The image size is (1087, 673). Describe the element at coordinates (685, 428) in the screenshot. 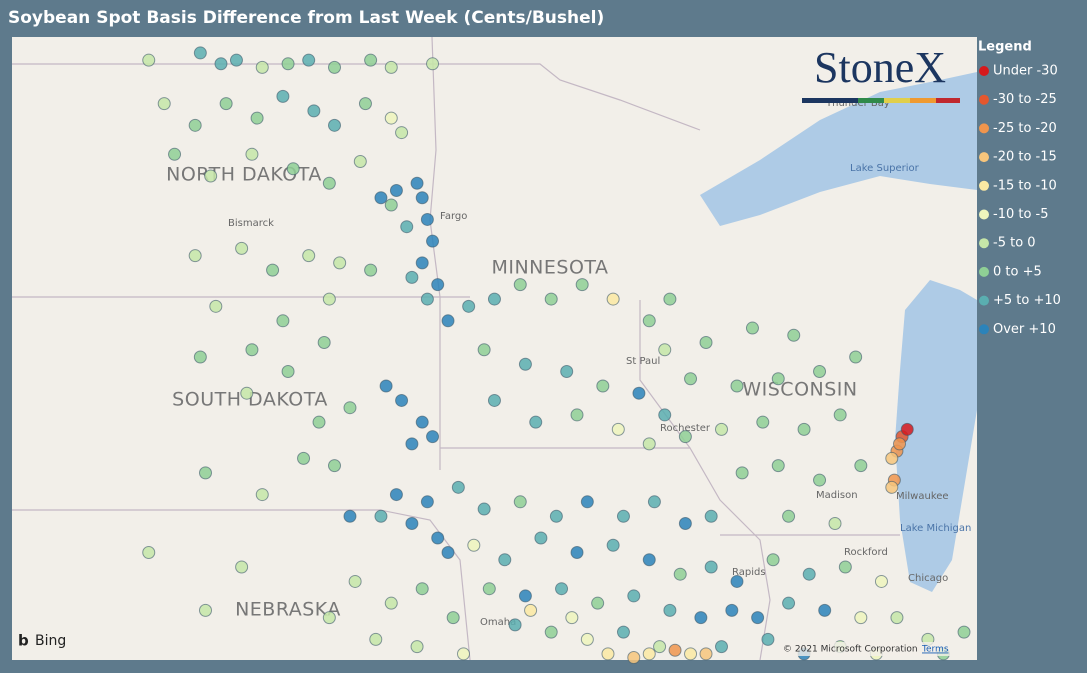

I see `city-label: Rochester` at that location.